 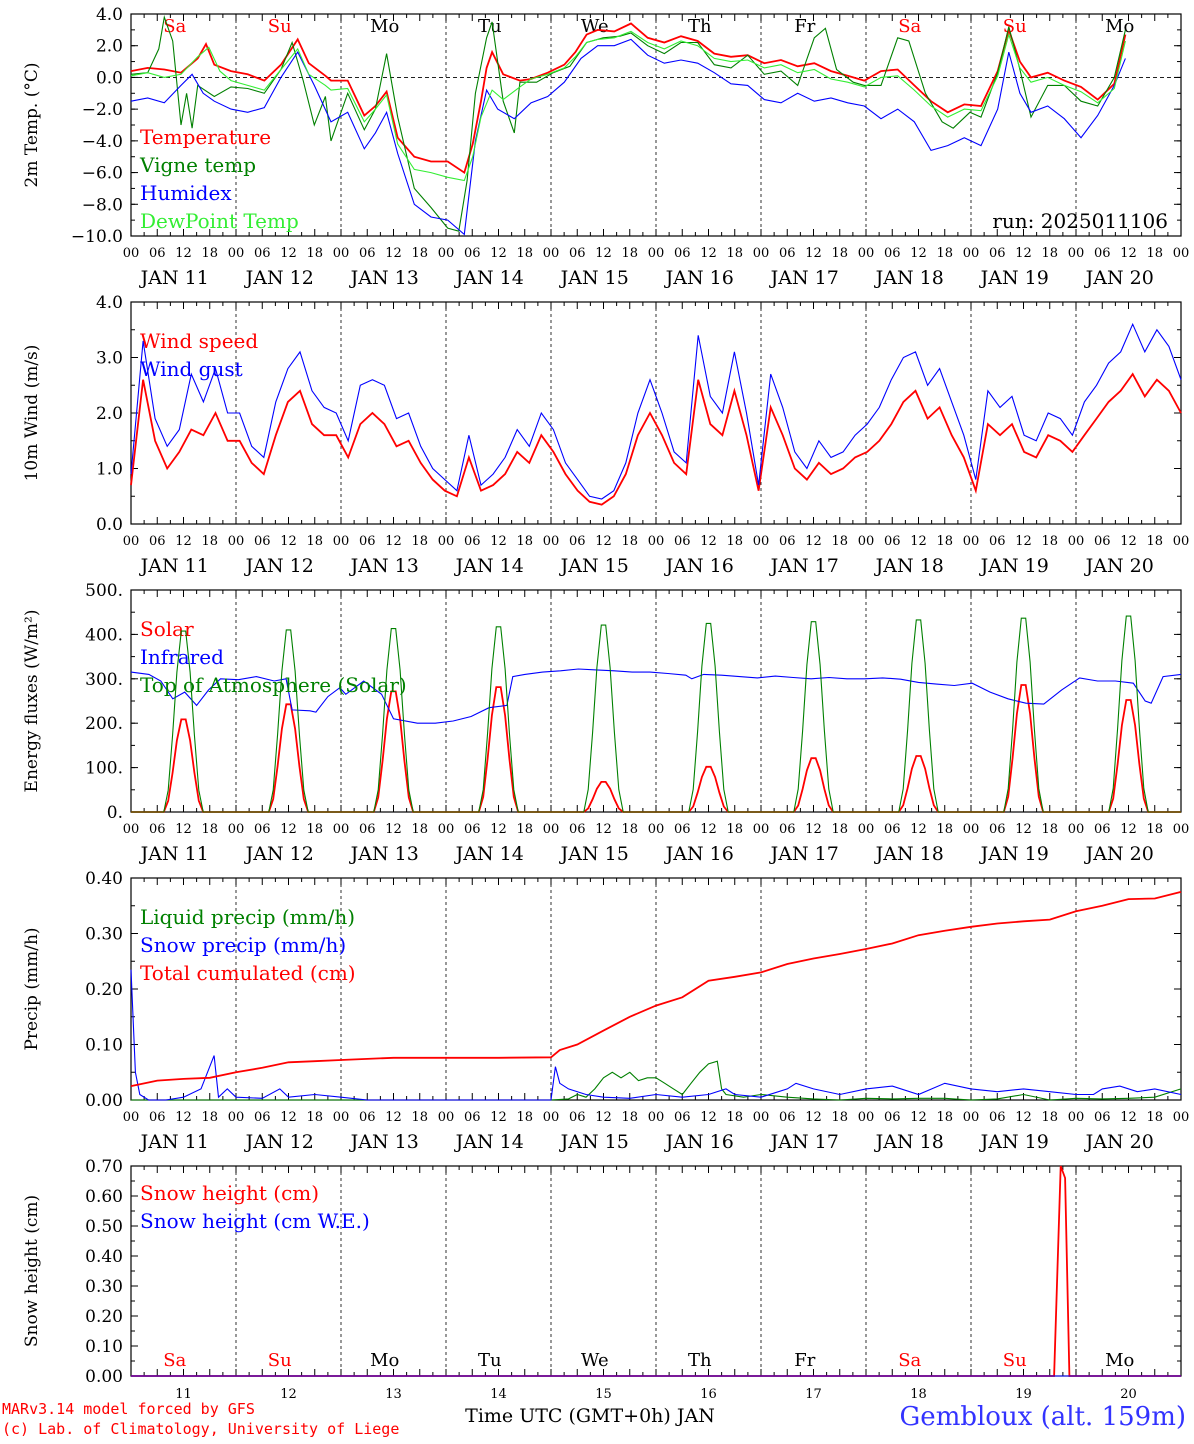 I want to click on day-number-label: 18, so click(x=918, y=1394).